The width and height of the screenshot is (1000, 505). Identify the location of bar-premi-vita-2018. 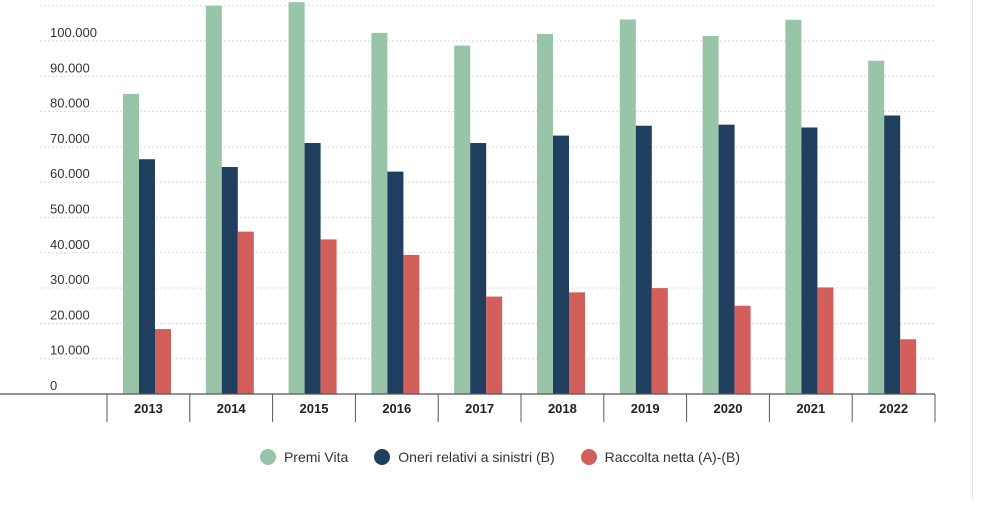
(545, 213).